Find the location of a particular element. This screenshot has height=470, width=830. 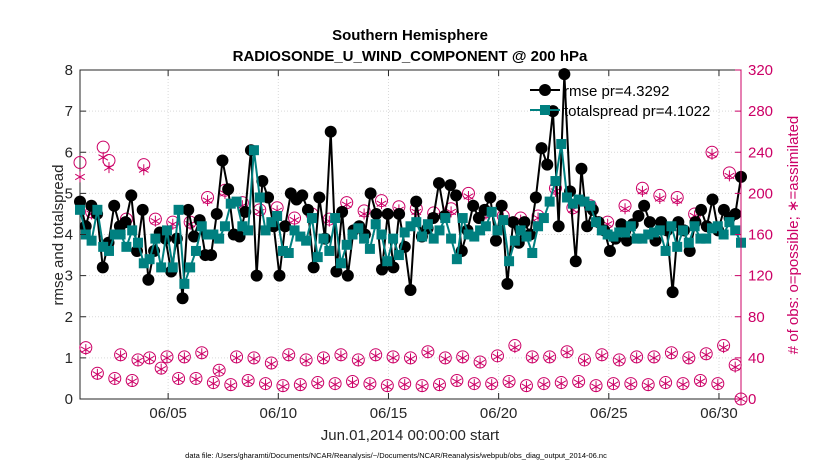

obs-possible-point is located at coordinates (80, 163).